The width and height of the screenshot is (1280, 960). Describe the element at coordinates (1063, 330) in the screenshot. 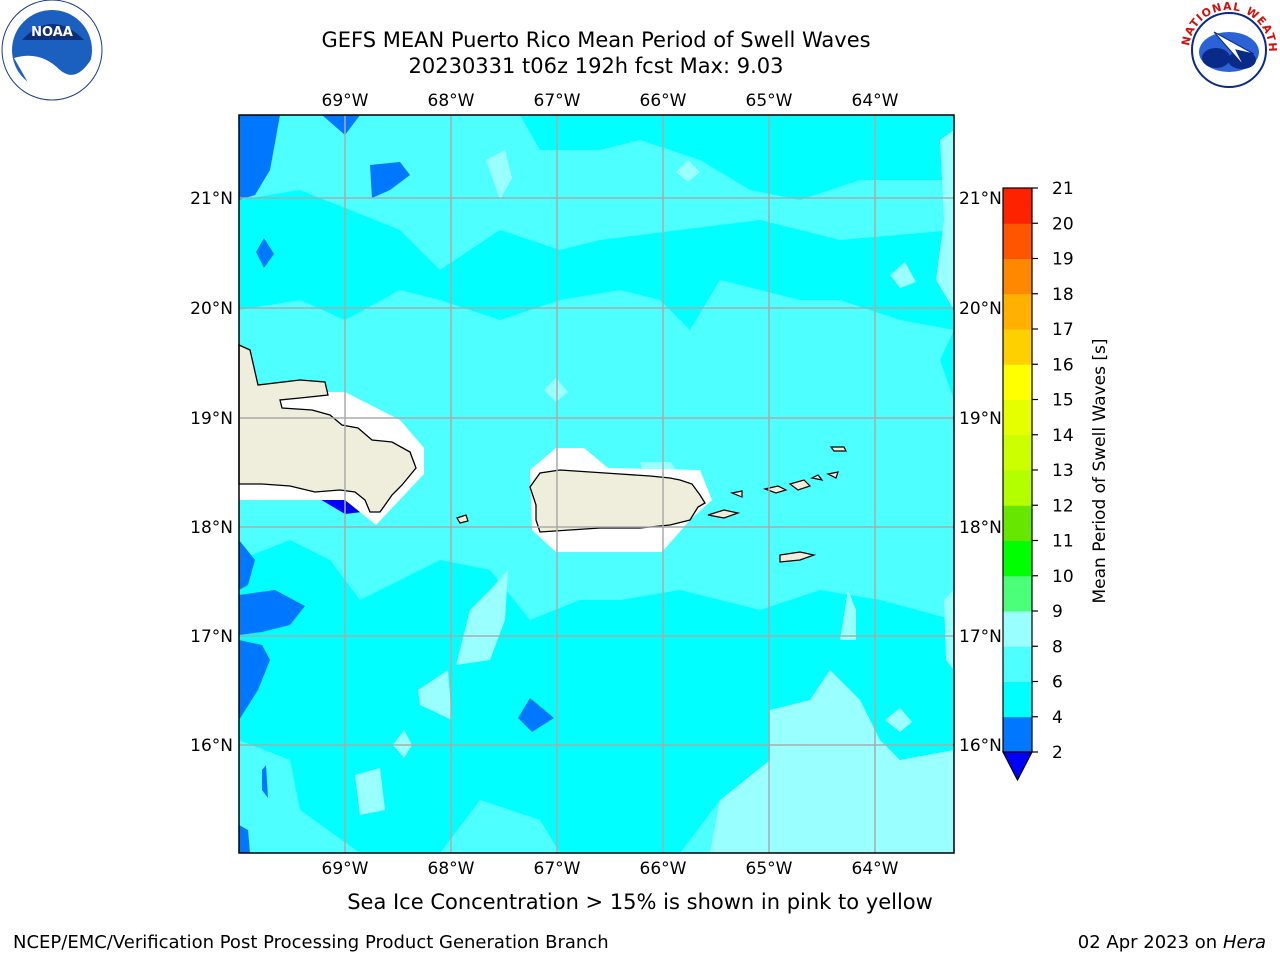

I see `colorbar-tick-label: 17` at that location.